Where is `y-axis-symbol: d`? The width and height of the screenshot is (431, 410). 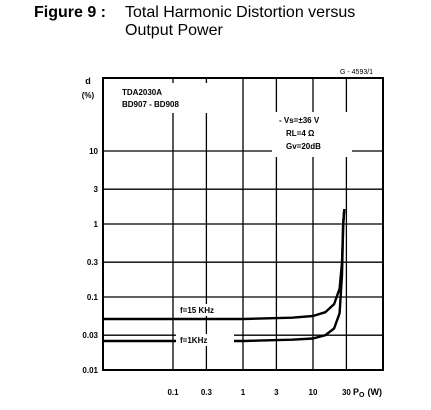 y-axis-symbol: d is located at coordinates (88, 81).